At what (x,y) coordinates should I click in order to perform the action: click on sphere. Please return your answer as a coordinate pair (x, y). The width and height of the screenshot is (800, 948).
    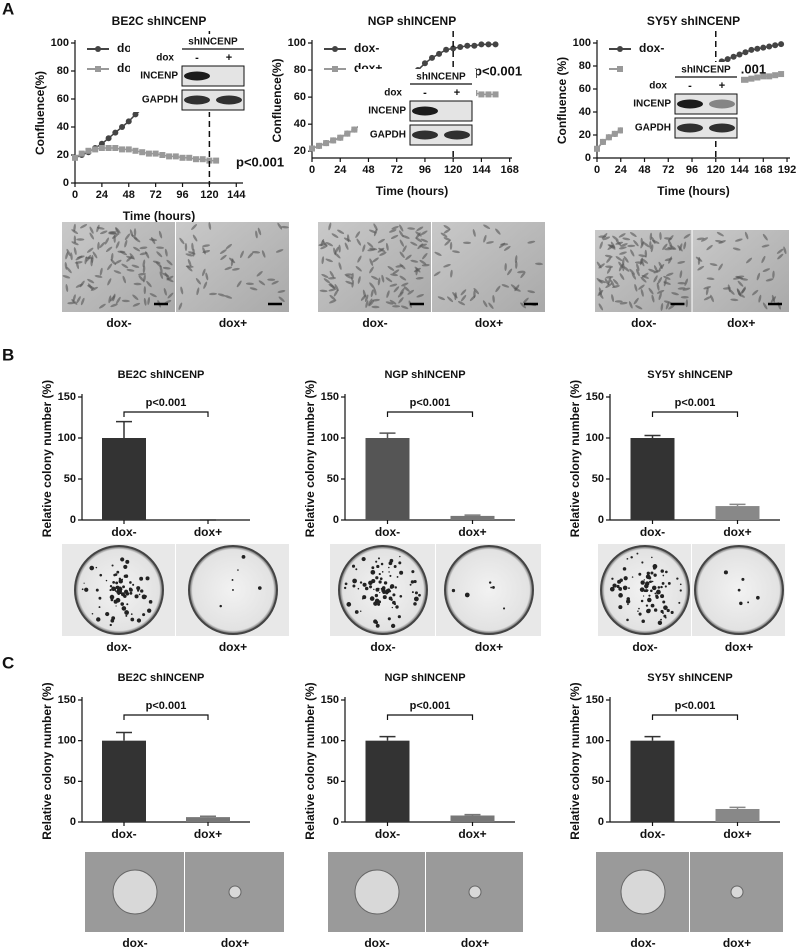
    Looking at the image, I should click on (377, 892).